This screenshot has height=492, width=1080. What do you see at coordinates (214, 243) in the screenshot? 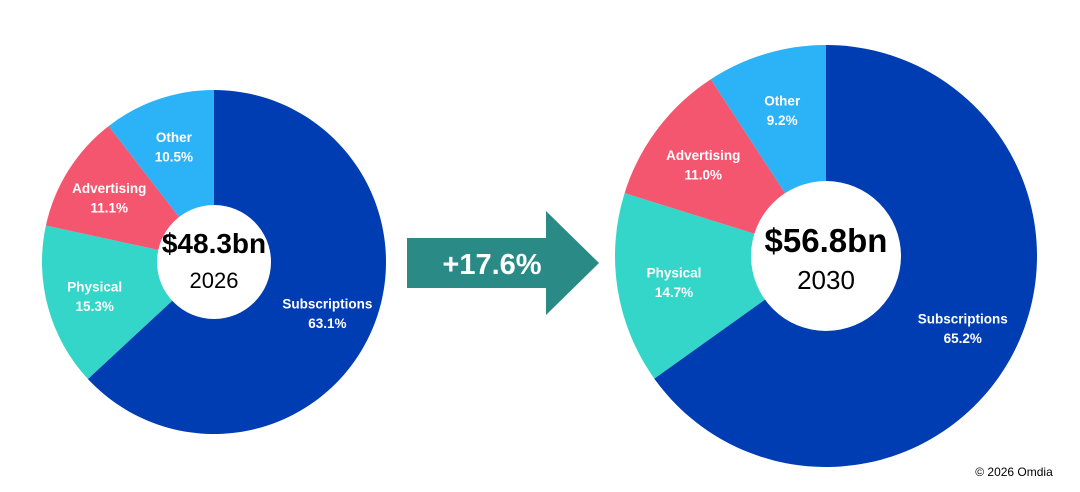
I see `center-total: $48.3bn` at bounding box center [214, 243].